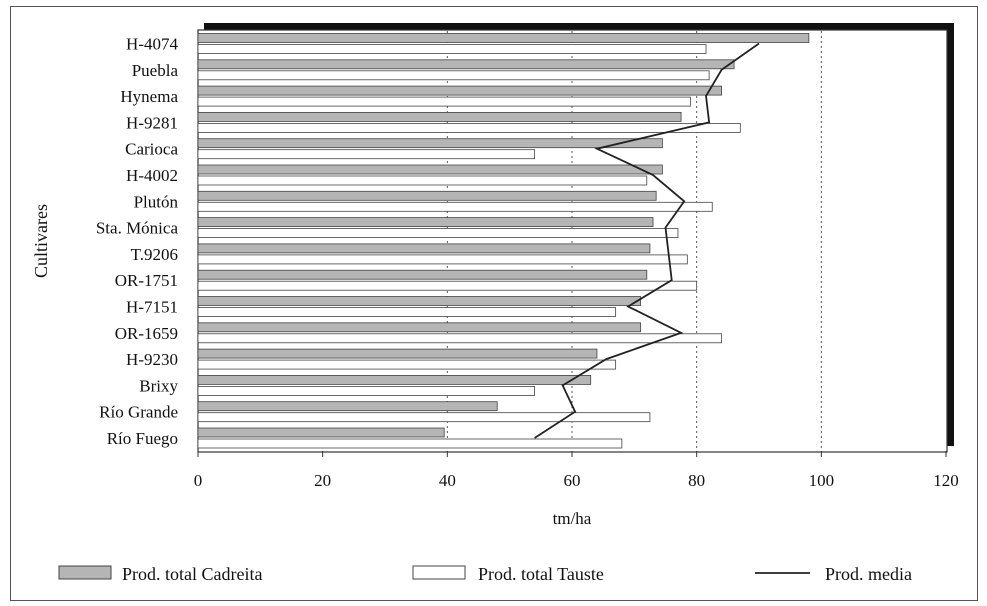 This screenshot has width=987, height=606. Describe the element at coordinates (149, 96) in the screenshot. I see `category-label: Hynema` at that location.